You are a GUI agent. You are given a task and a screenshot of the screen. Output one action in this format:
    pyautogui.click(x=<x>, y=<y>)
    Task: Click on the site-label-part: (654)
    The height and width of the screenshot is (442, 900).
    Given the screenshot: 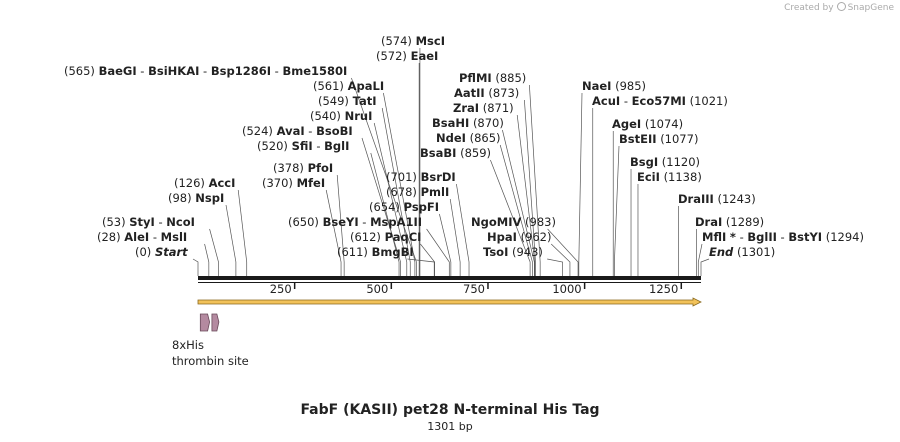 What is the action you would take?
    pyautogui.click(x=384, y=207)
    